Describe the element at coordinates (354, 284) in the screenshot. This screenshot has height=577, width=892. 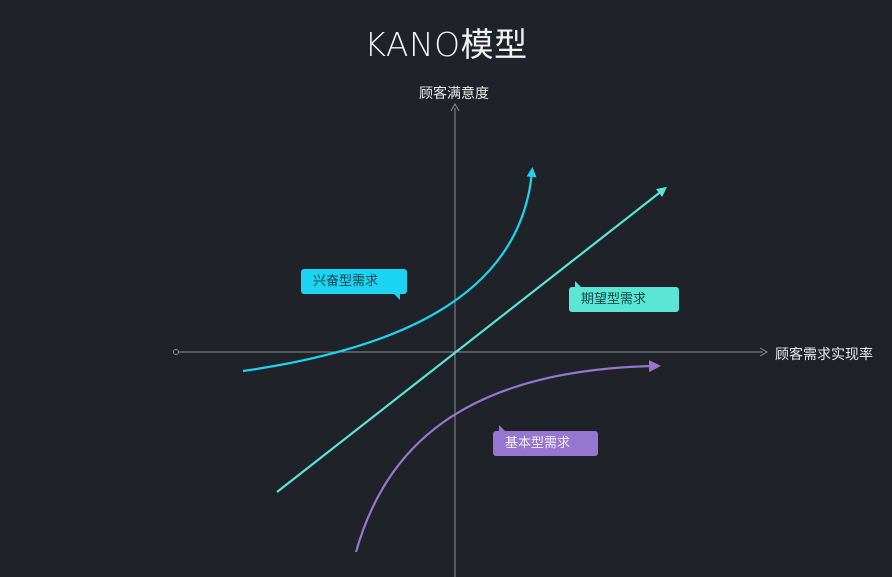
I see `tag-excitement-requirement: 兴奋型需求` at that location.